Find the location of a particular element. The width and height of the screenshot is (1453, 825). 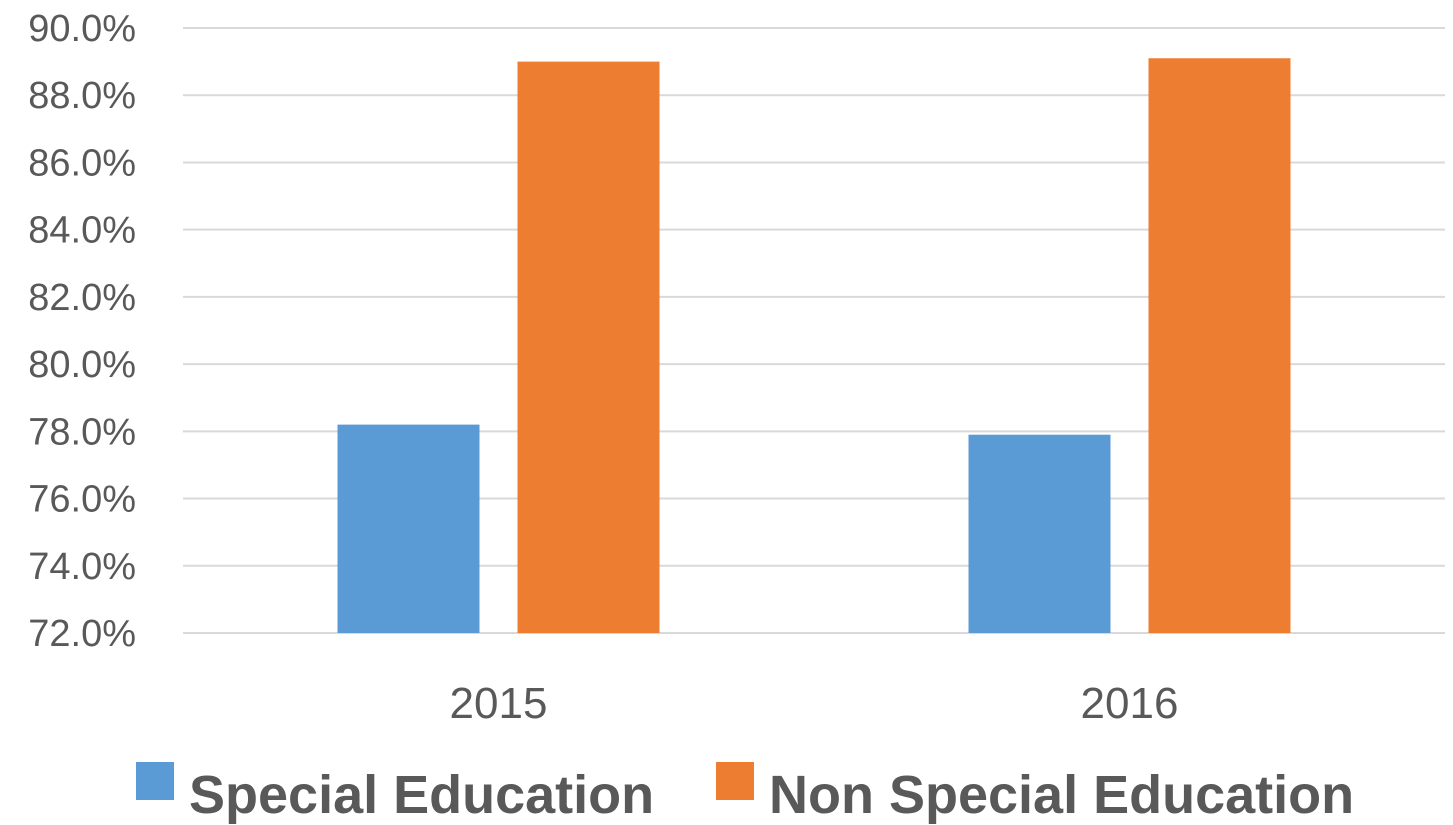

bar-non-special-education-2016 is located at coordinates (1219, 345).